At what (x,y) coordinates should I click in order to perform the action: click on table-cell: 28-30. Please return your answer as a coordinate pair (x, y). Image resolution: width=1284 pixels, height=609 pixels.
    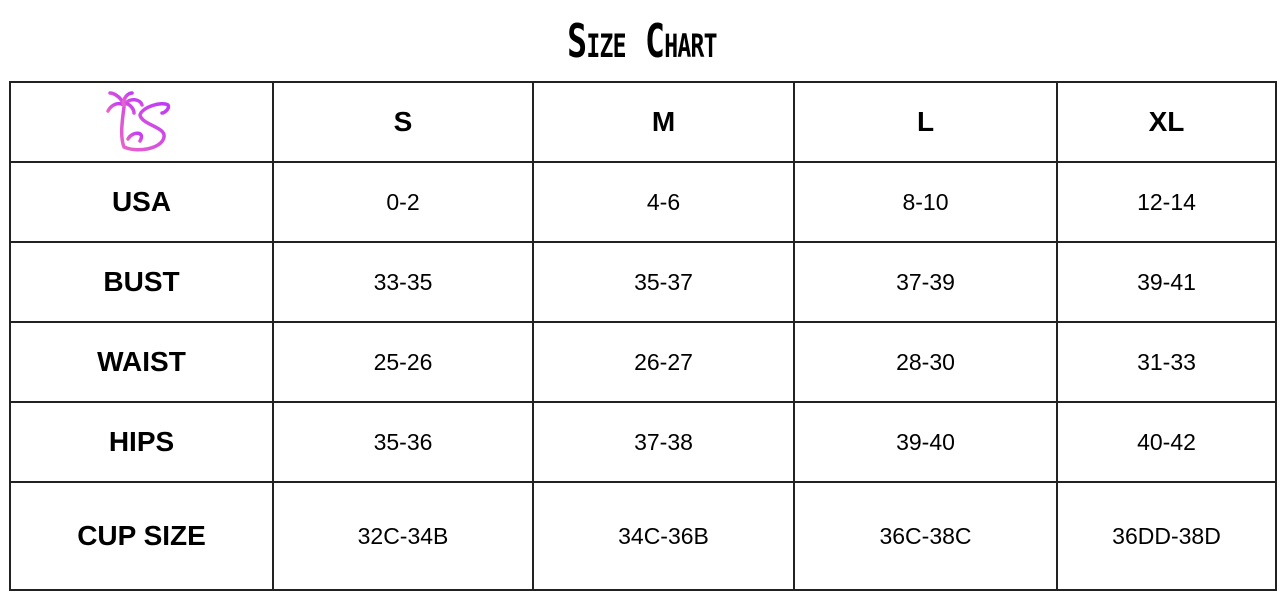
    Looking at the image, I should click on (925, 362).